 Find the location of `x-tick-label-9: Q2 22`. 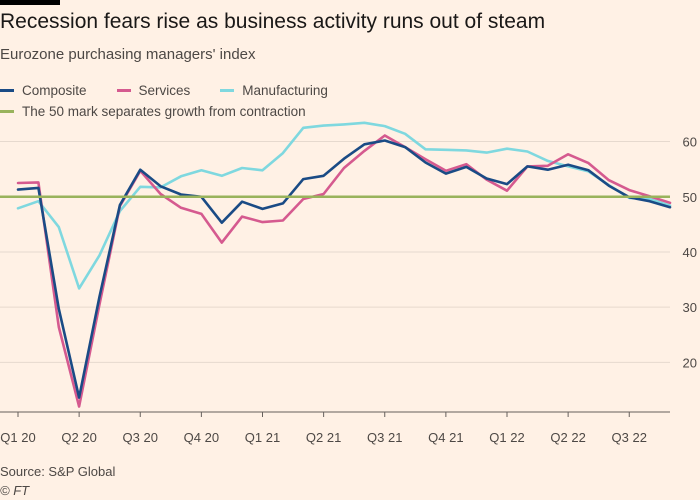

x-tick-label-9: Q2 22 is located at coordinates (567, 437).